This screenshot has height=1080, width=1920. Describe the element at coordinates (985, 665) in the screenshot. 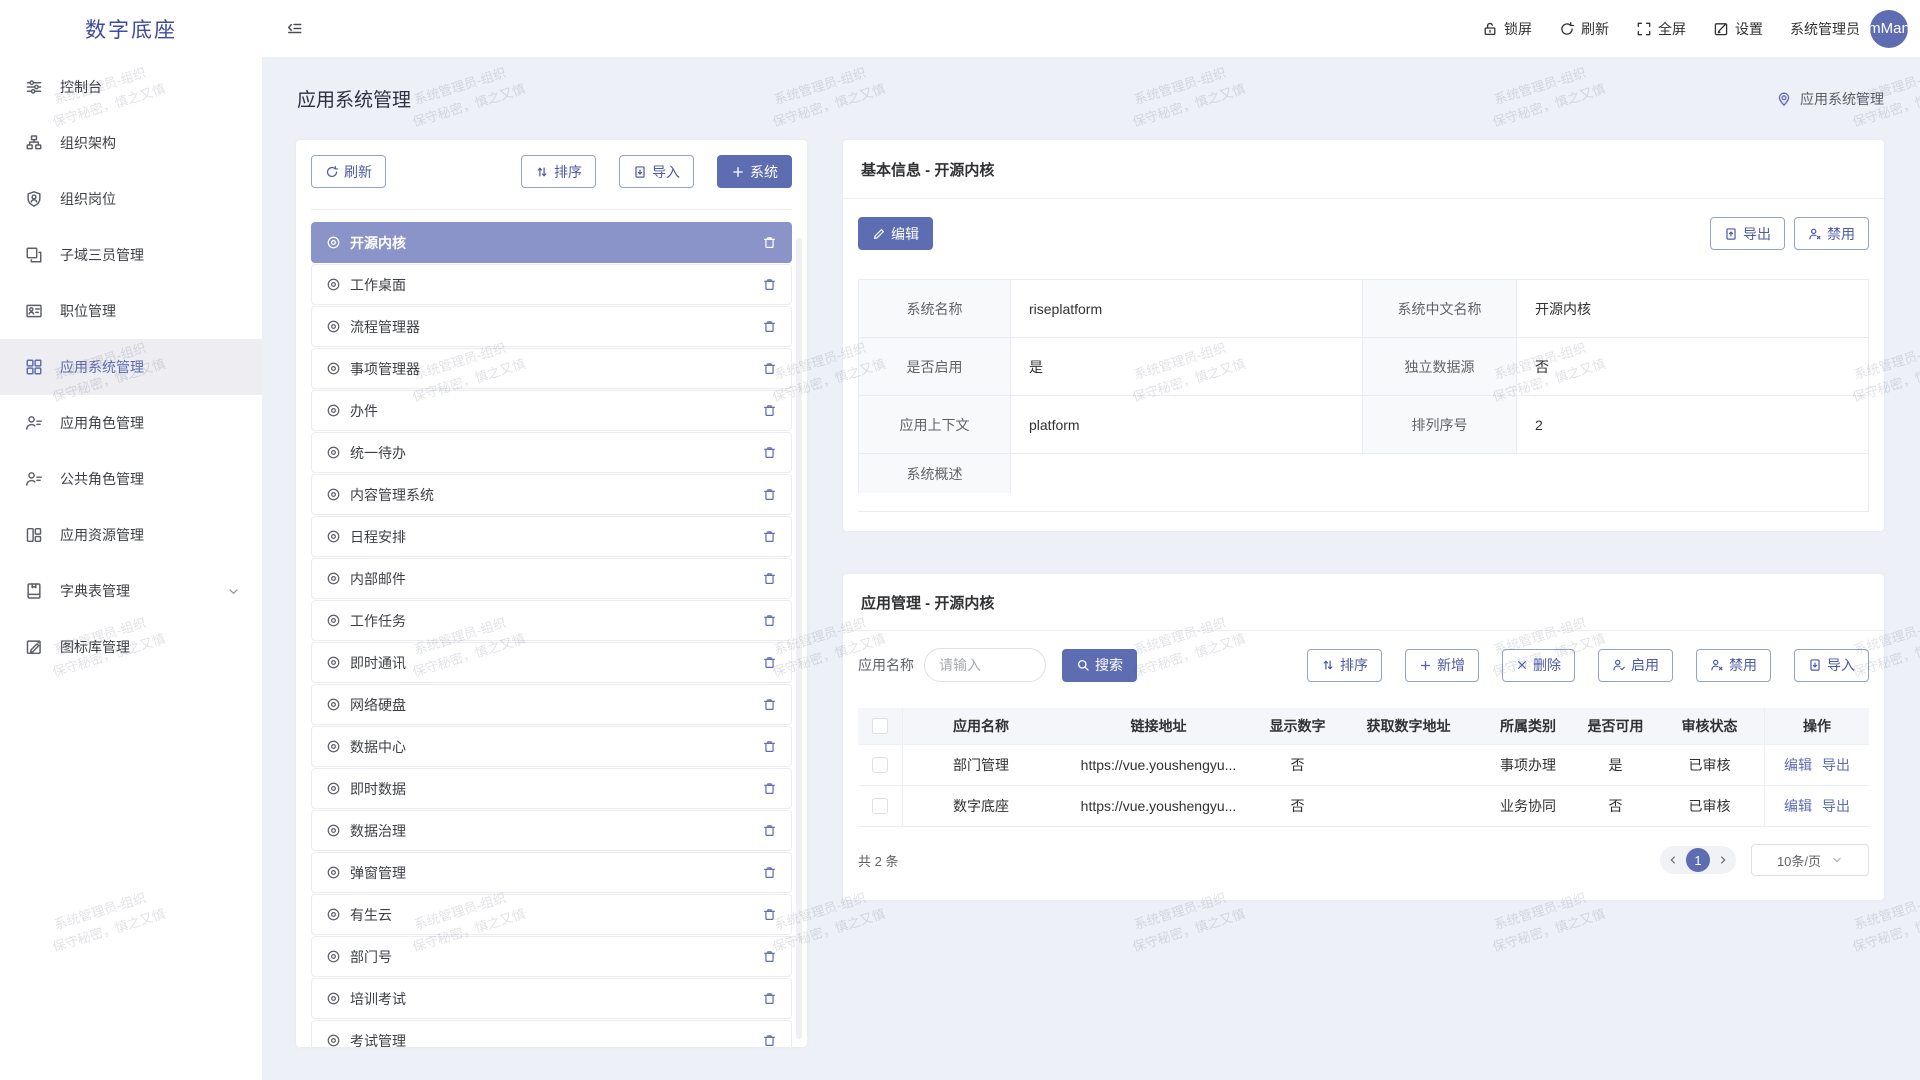

I see `app-name-search-input` at that location.